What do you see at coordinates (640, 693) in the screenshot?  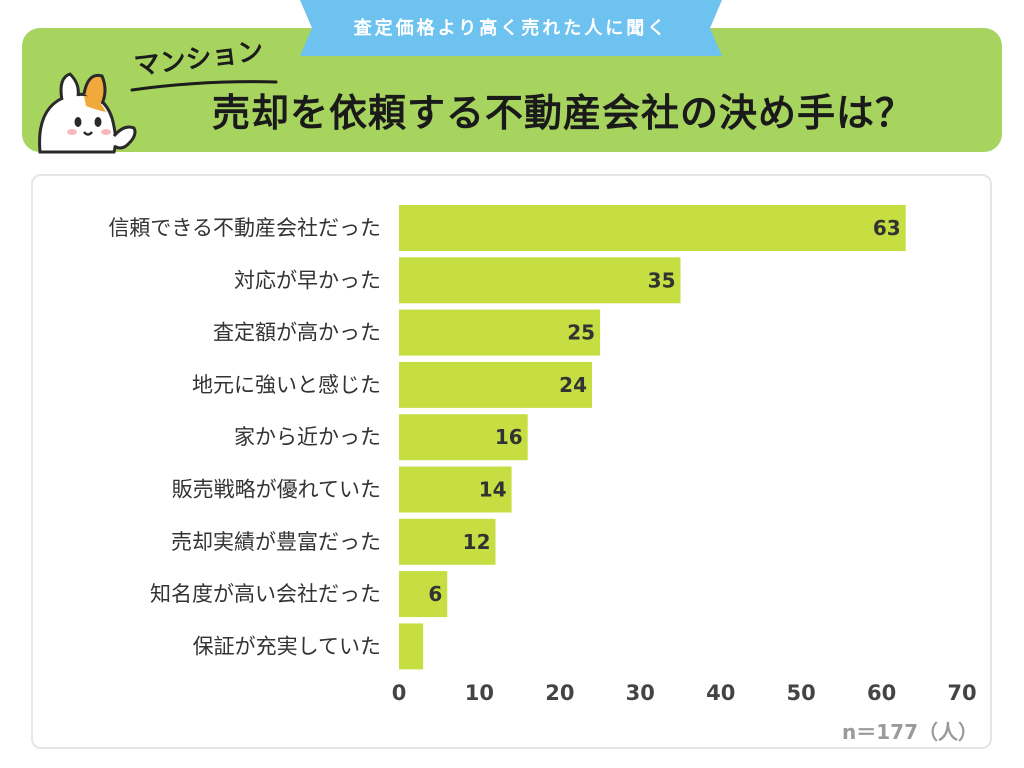 I see `x-tick-30: 30` at bounding box center [640, 693].